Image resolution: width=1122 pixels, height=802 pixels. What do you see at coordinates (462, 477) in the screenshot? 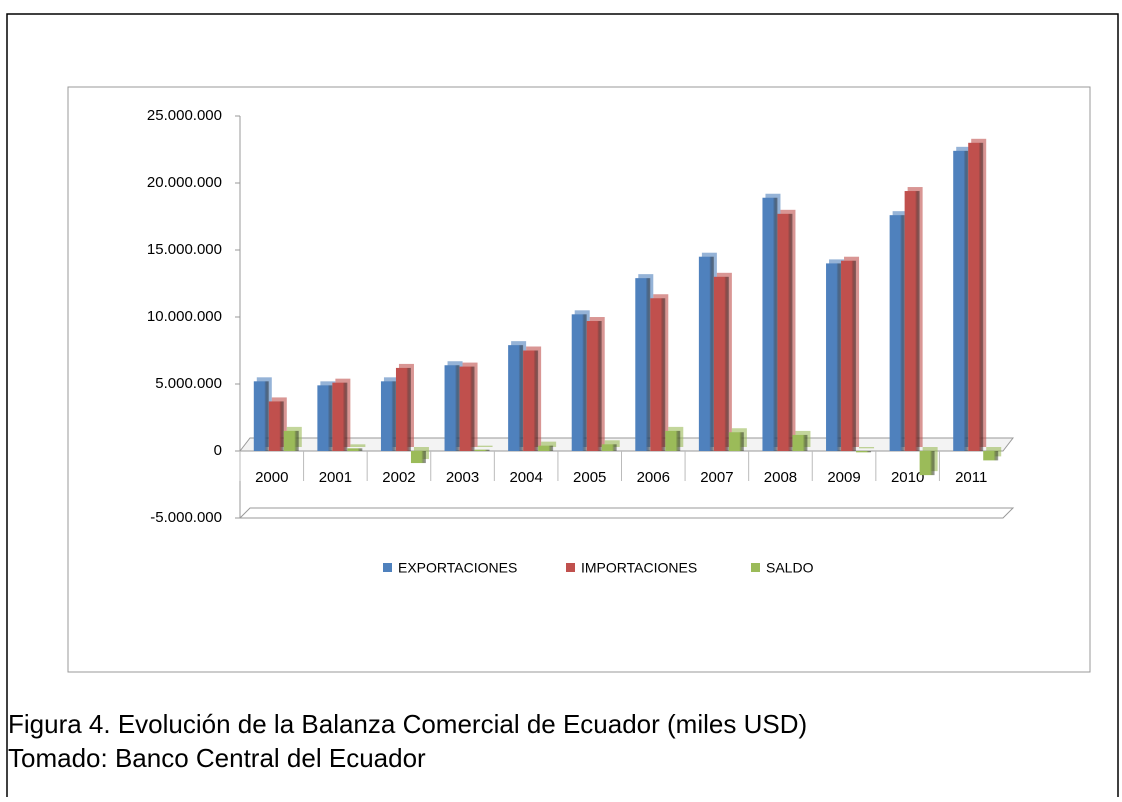
I see `x-tick-label: 2003` at bounding box center [462, 477].